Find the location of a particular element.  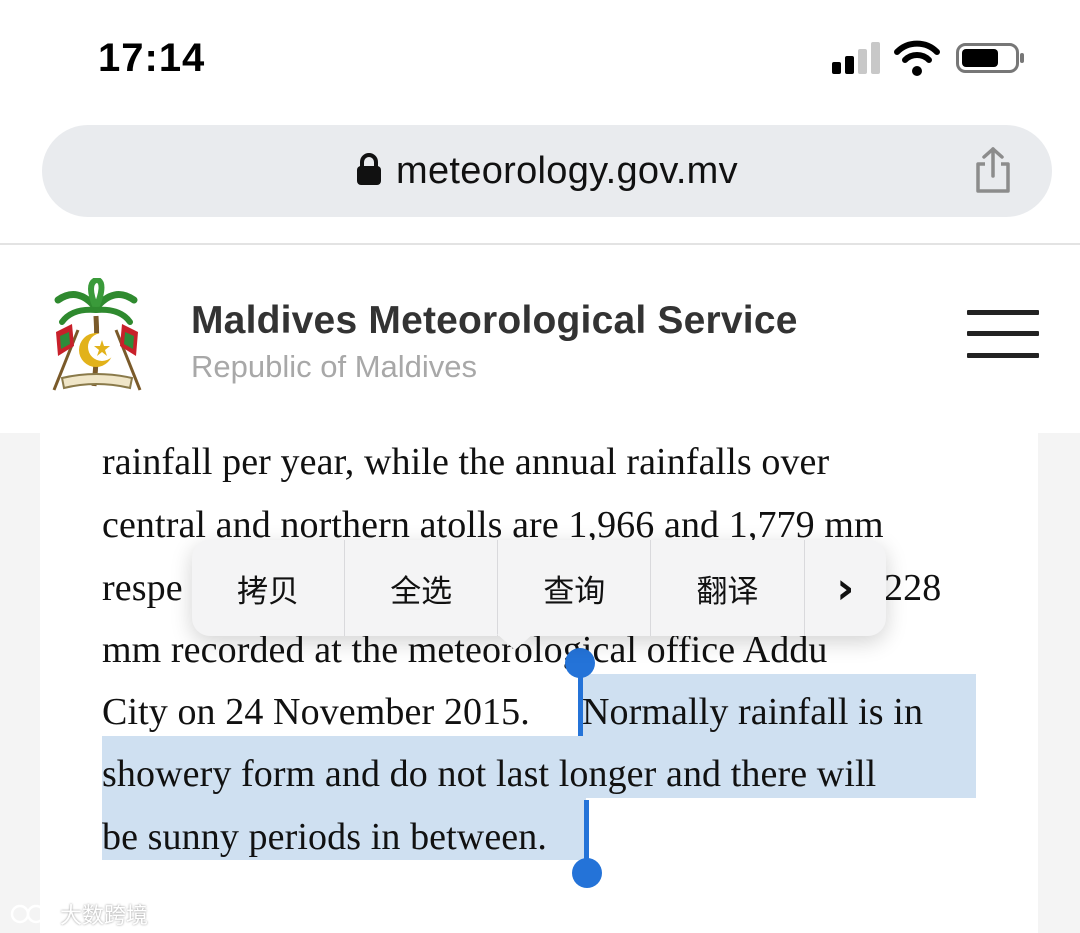

menu-item-copy: 拷贝 is located at coordinates (269, 588).